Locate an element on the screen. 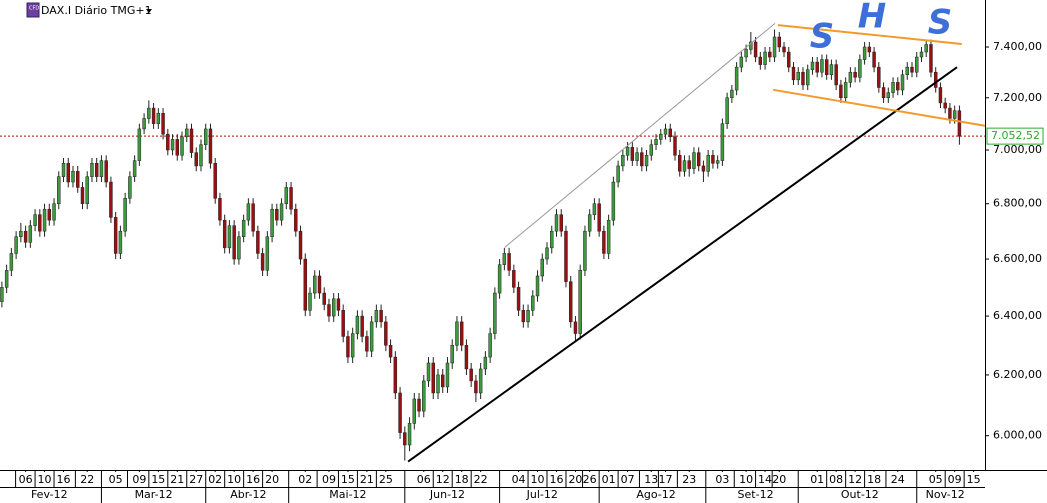 This screenshot has width=1047, height=503. month-label: Fev-12 is located at coordinates (49, 494).